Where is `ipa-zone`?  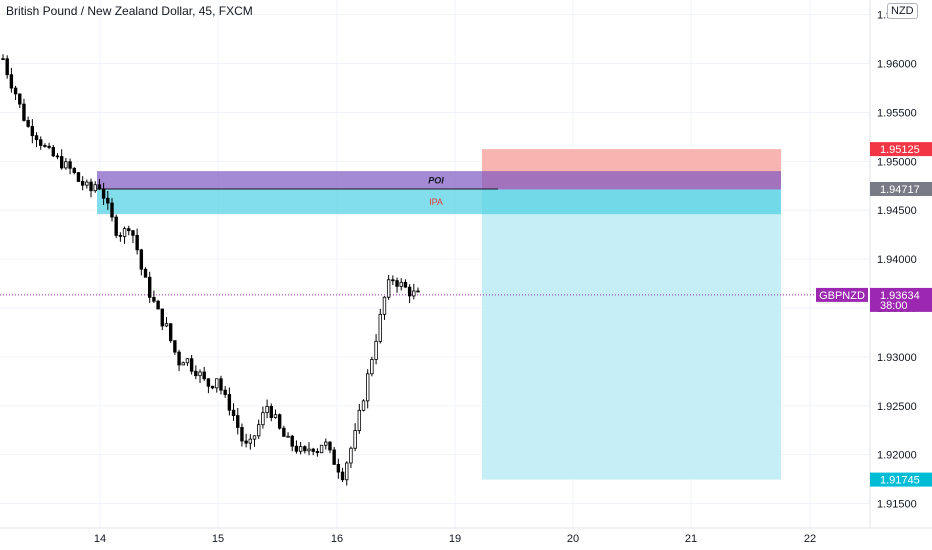
ipa-zone is located at coordinates (439, 202).